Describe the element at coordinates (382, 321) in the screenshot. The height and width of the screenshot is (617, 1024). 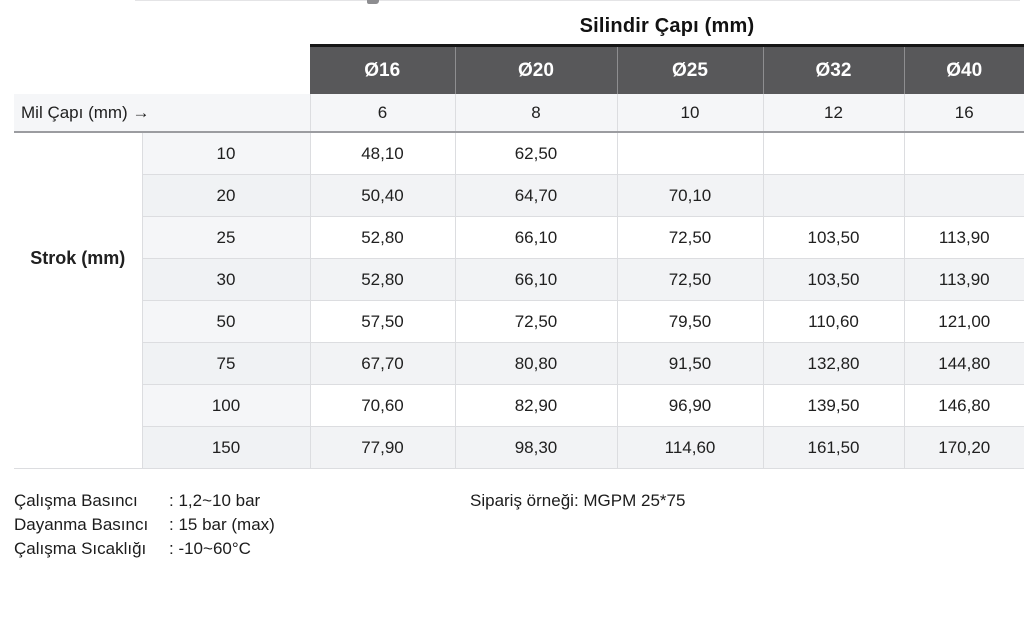
I see `dimension-value-cell: 57,50` at that location.